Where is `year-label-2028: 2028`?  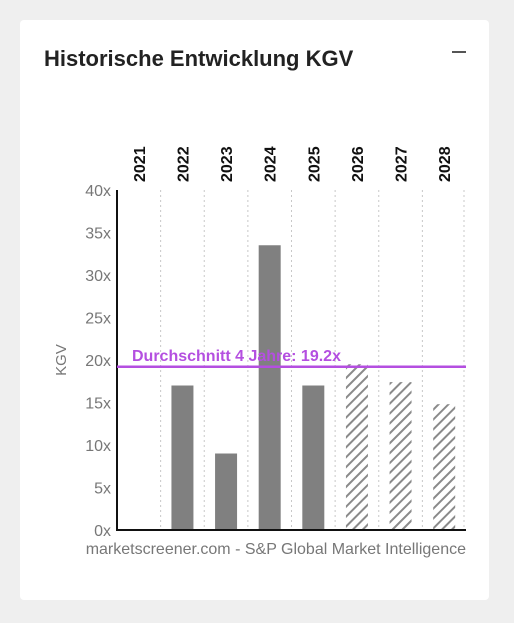
year-label-2028: 2028 is located at coordinates (445, 164).